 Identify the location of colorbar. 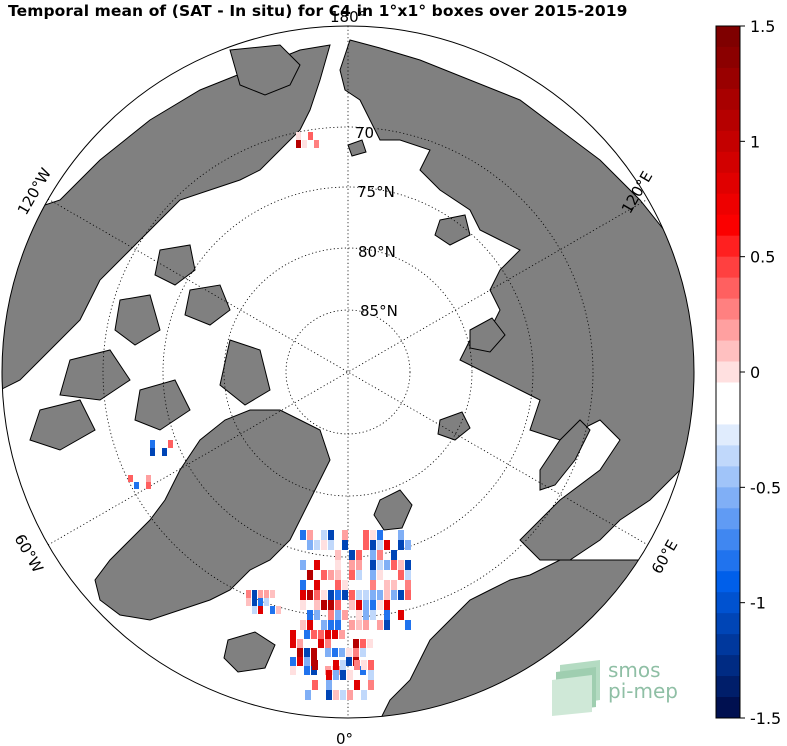
(728, 372).